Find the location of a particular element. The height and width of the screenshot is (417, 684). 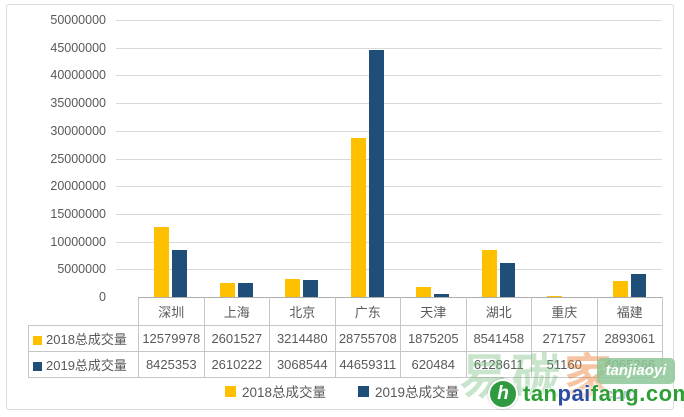

y-tick-label: 30000000 is located at coordinates (78, 130).